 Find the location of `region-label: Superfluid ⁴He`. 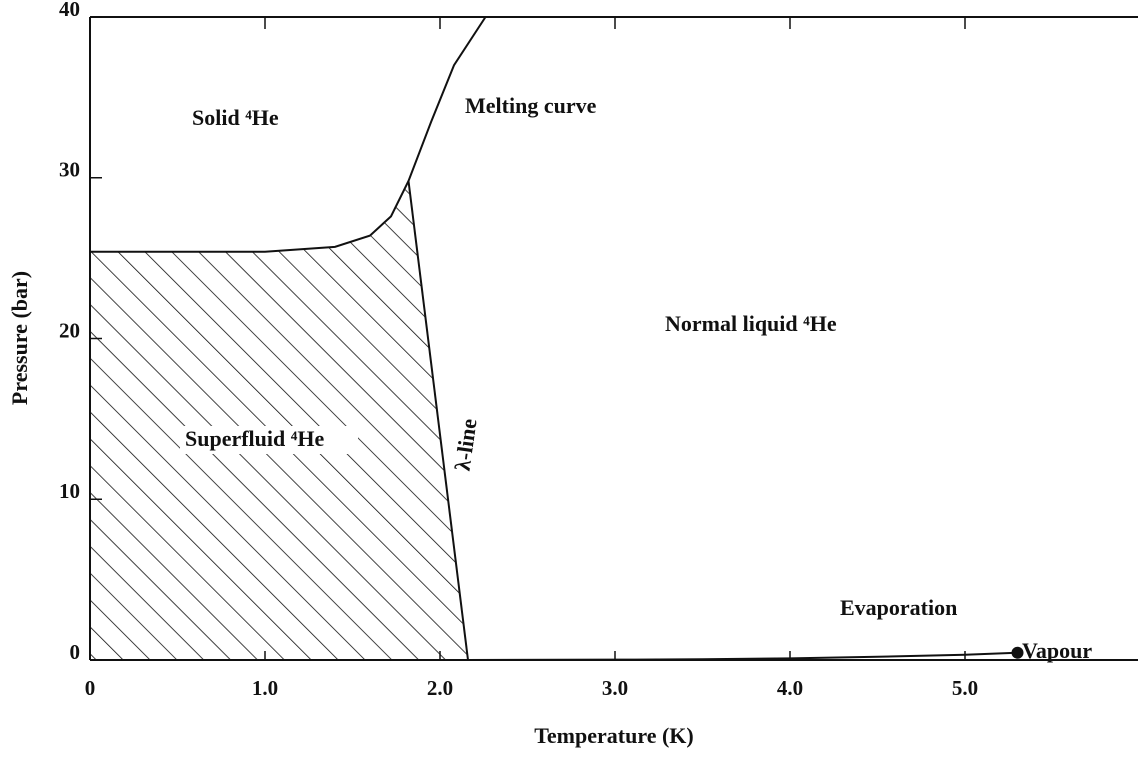

region-label: Superfluid ⁴He is located at coordinates (254, 438).